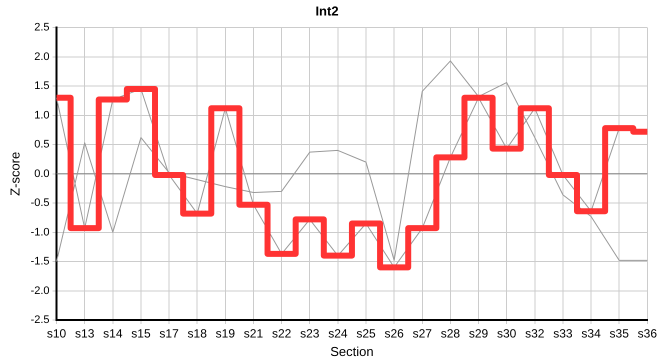 This screenshot has height=360, width=660. Describe the element at coordinates (506, 333) in the screenshot. I see `x-tick-label: s30` at that location.